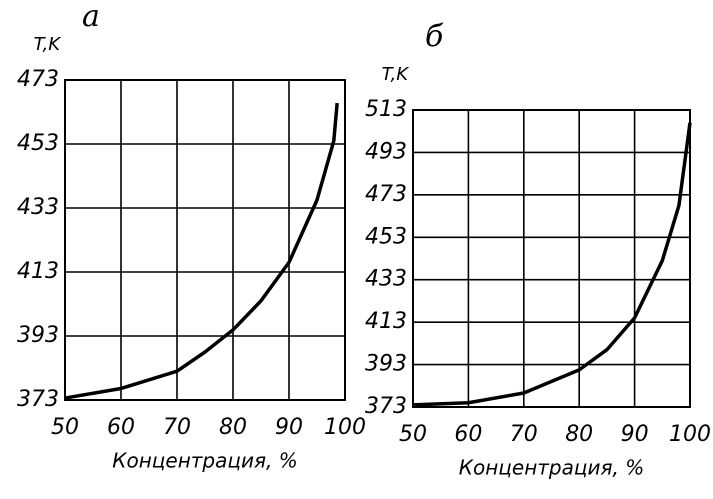  What do you see at coordinates (434, 36) in the screenshot?
I see `panel-label: б` at bounding box center [434, 36].